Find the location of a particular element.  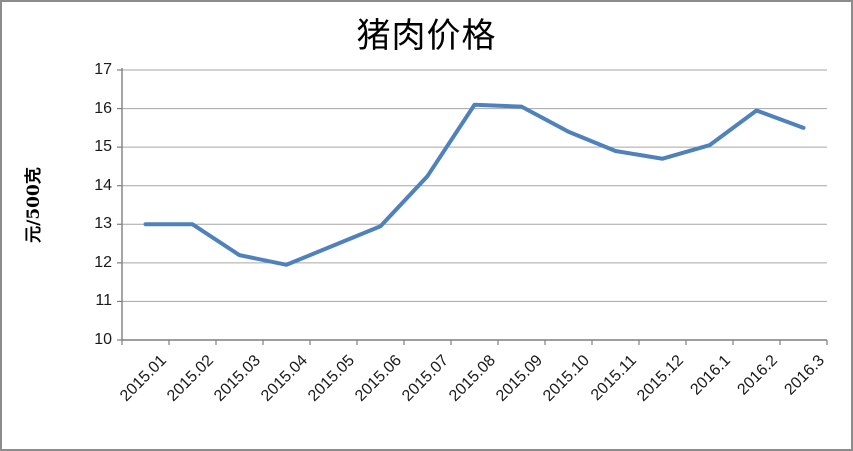

y-tick-label: 12 is located at coordinates (103, 262).